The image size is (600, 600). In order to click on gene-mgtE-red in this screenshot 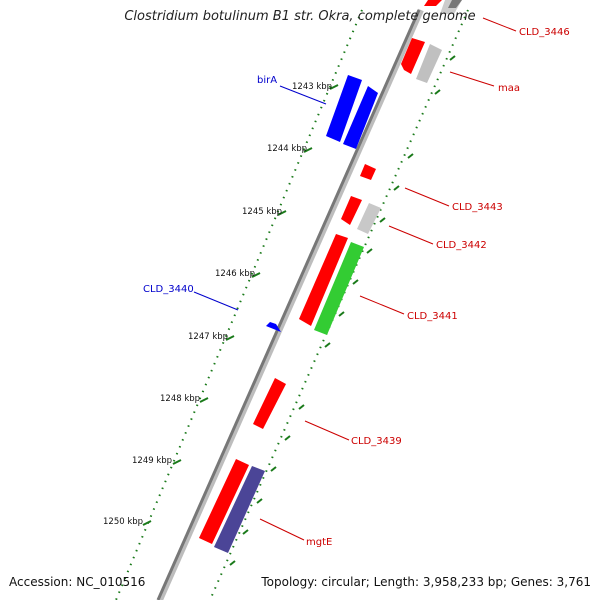, I will do `click(224, 501)`.